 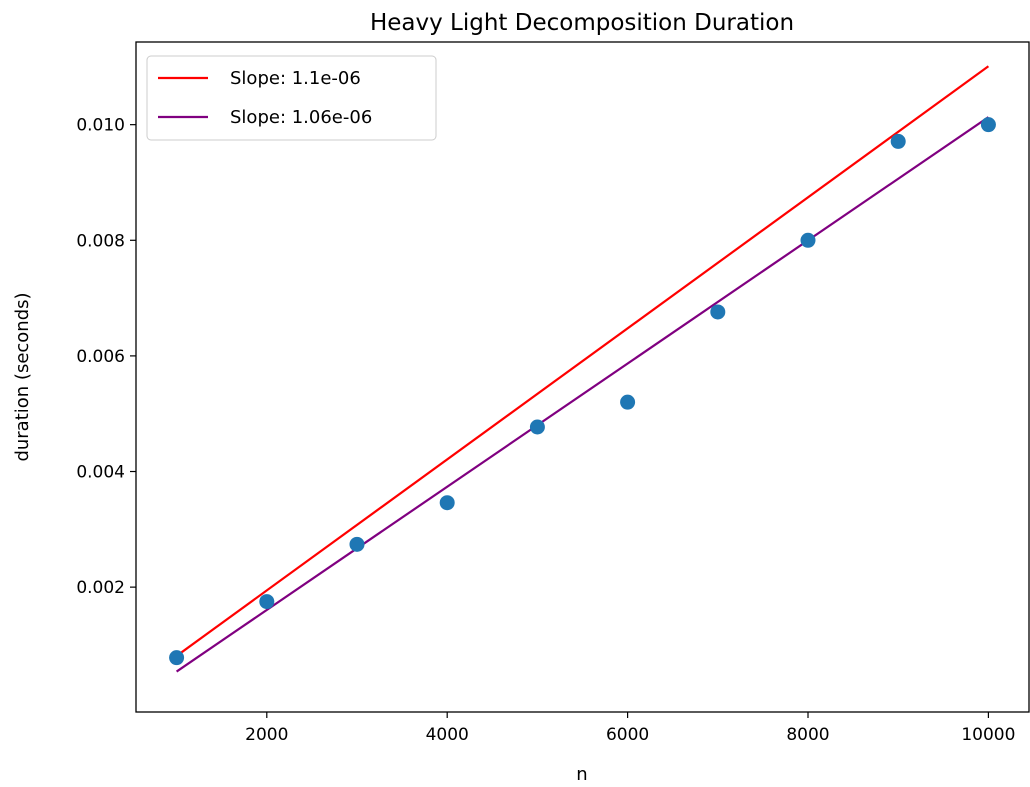 What do you see at coordinates (100, 473) in the screenshot?
I see `y-tick-label: 0.004` at bounding box center [100, 473].